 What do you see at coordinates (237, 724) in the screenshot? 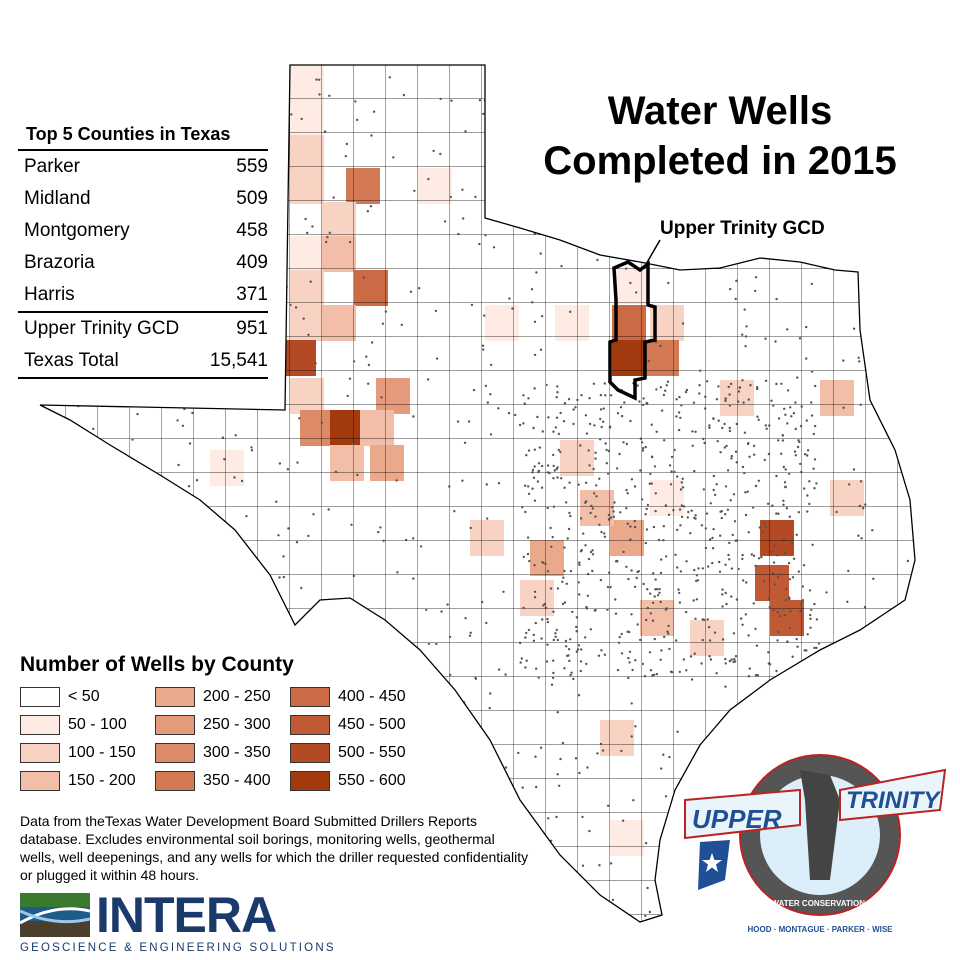
I see `legend-label: 250 - 300` at bounding box center [237, 724].